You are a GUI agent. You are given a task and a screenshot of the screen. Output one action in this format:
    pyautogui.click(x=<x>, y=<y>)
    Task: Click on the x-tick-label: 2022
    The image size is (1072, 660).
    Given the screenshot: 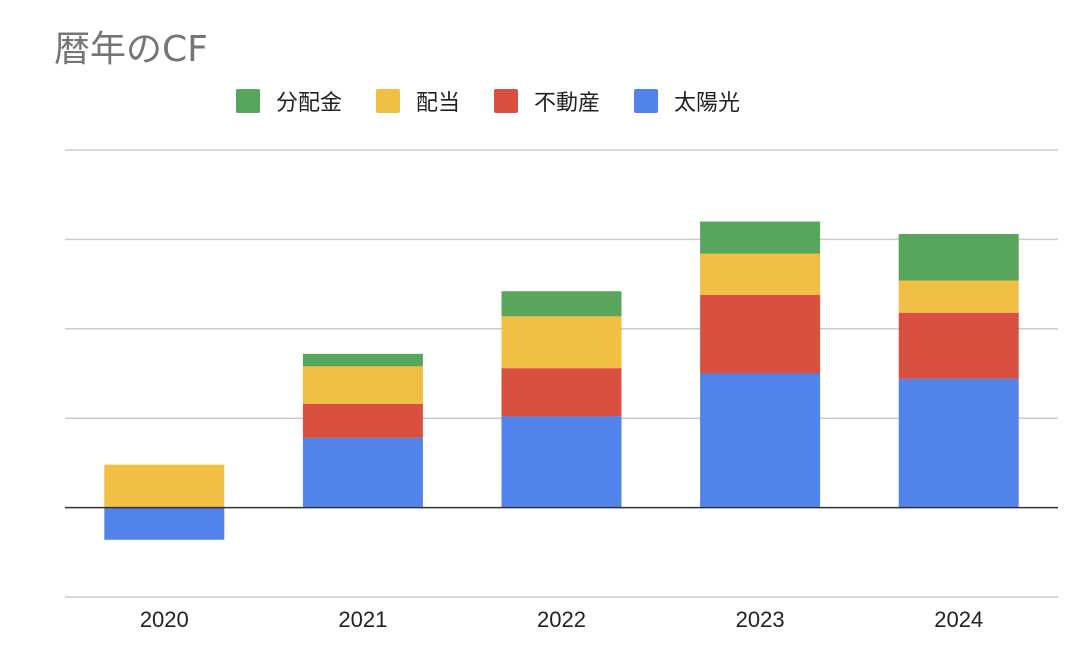 What is the action you would take?
    pyautogui.click(x=561, y=619)
    